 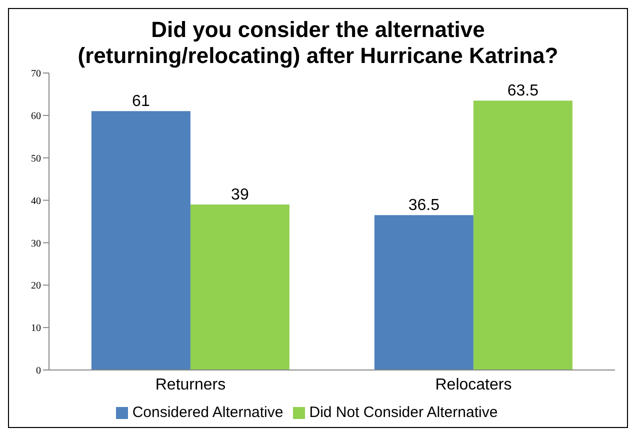 What do you see at coordinates (424, 205) in the screenshot?
I see `data-label: 36.5` at bounding box center [424, 205].